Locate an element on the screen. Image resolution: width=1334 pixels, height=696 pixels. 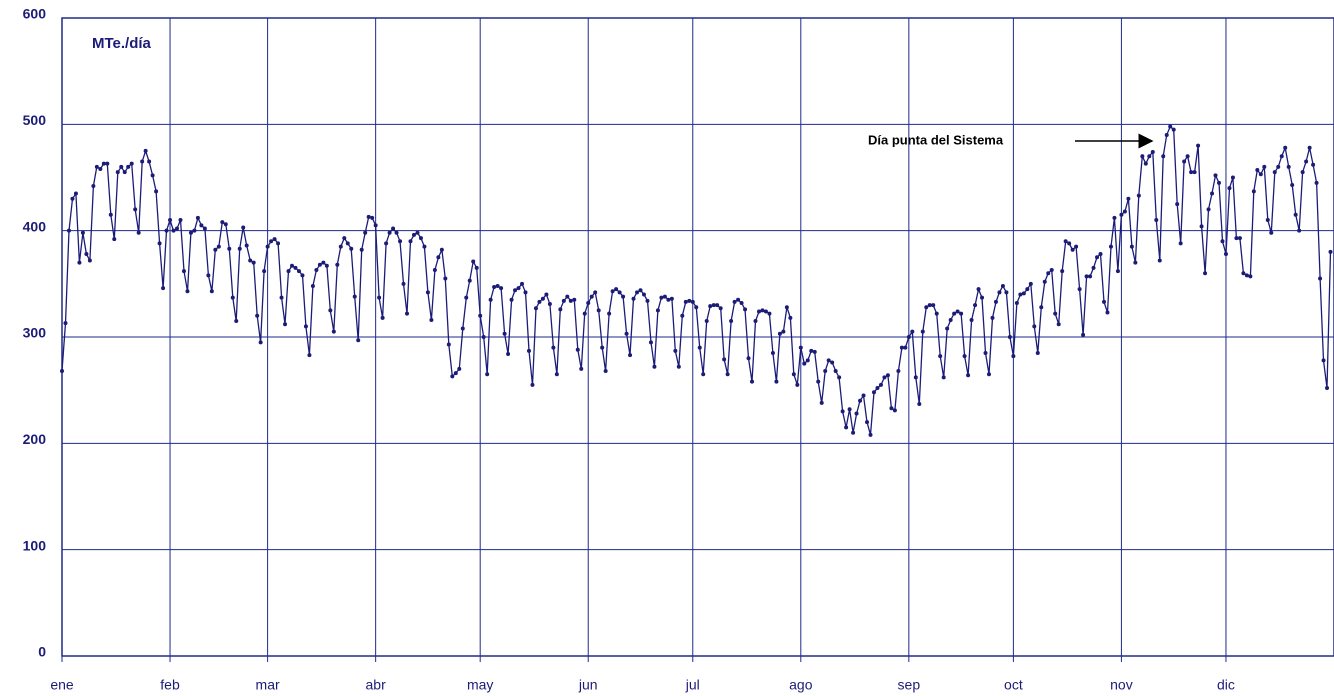
x-tick-label: sep is located at coordinates (909, 685).